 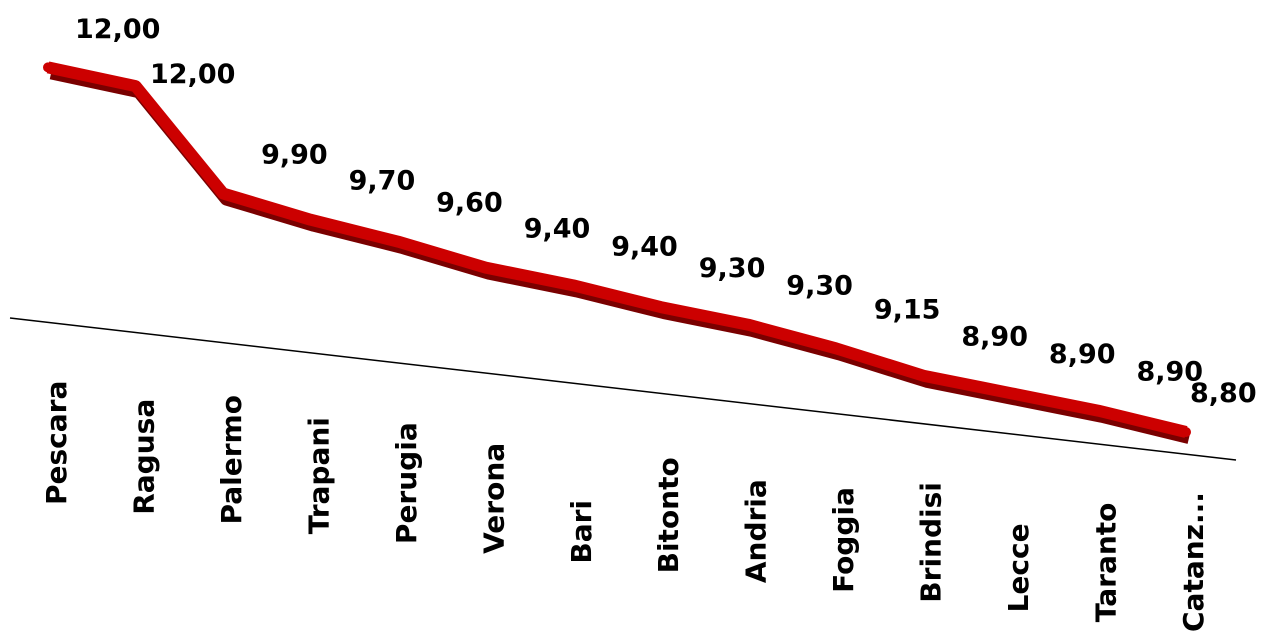 What do you see at coordinates (382, 181) in the screenshot?
I see `value-label: 9,70` at bounding box center [382, 181].